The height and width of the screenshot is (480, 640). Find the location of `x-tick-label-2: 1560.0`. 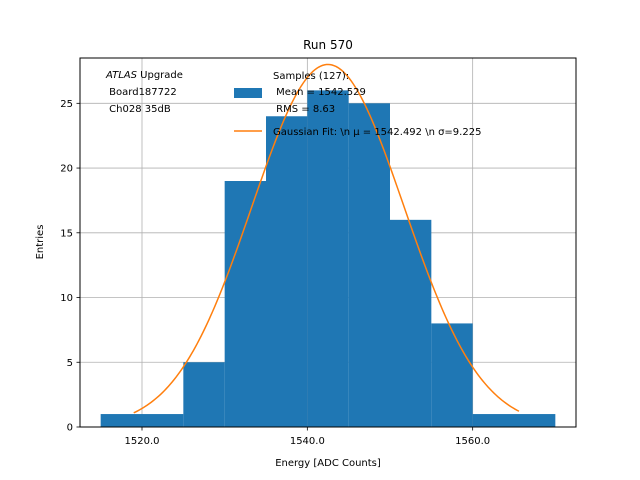

x-tick-label-2: 1560.0 is located at coordinates (472, 441).